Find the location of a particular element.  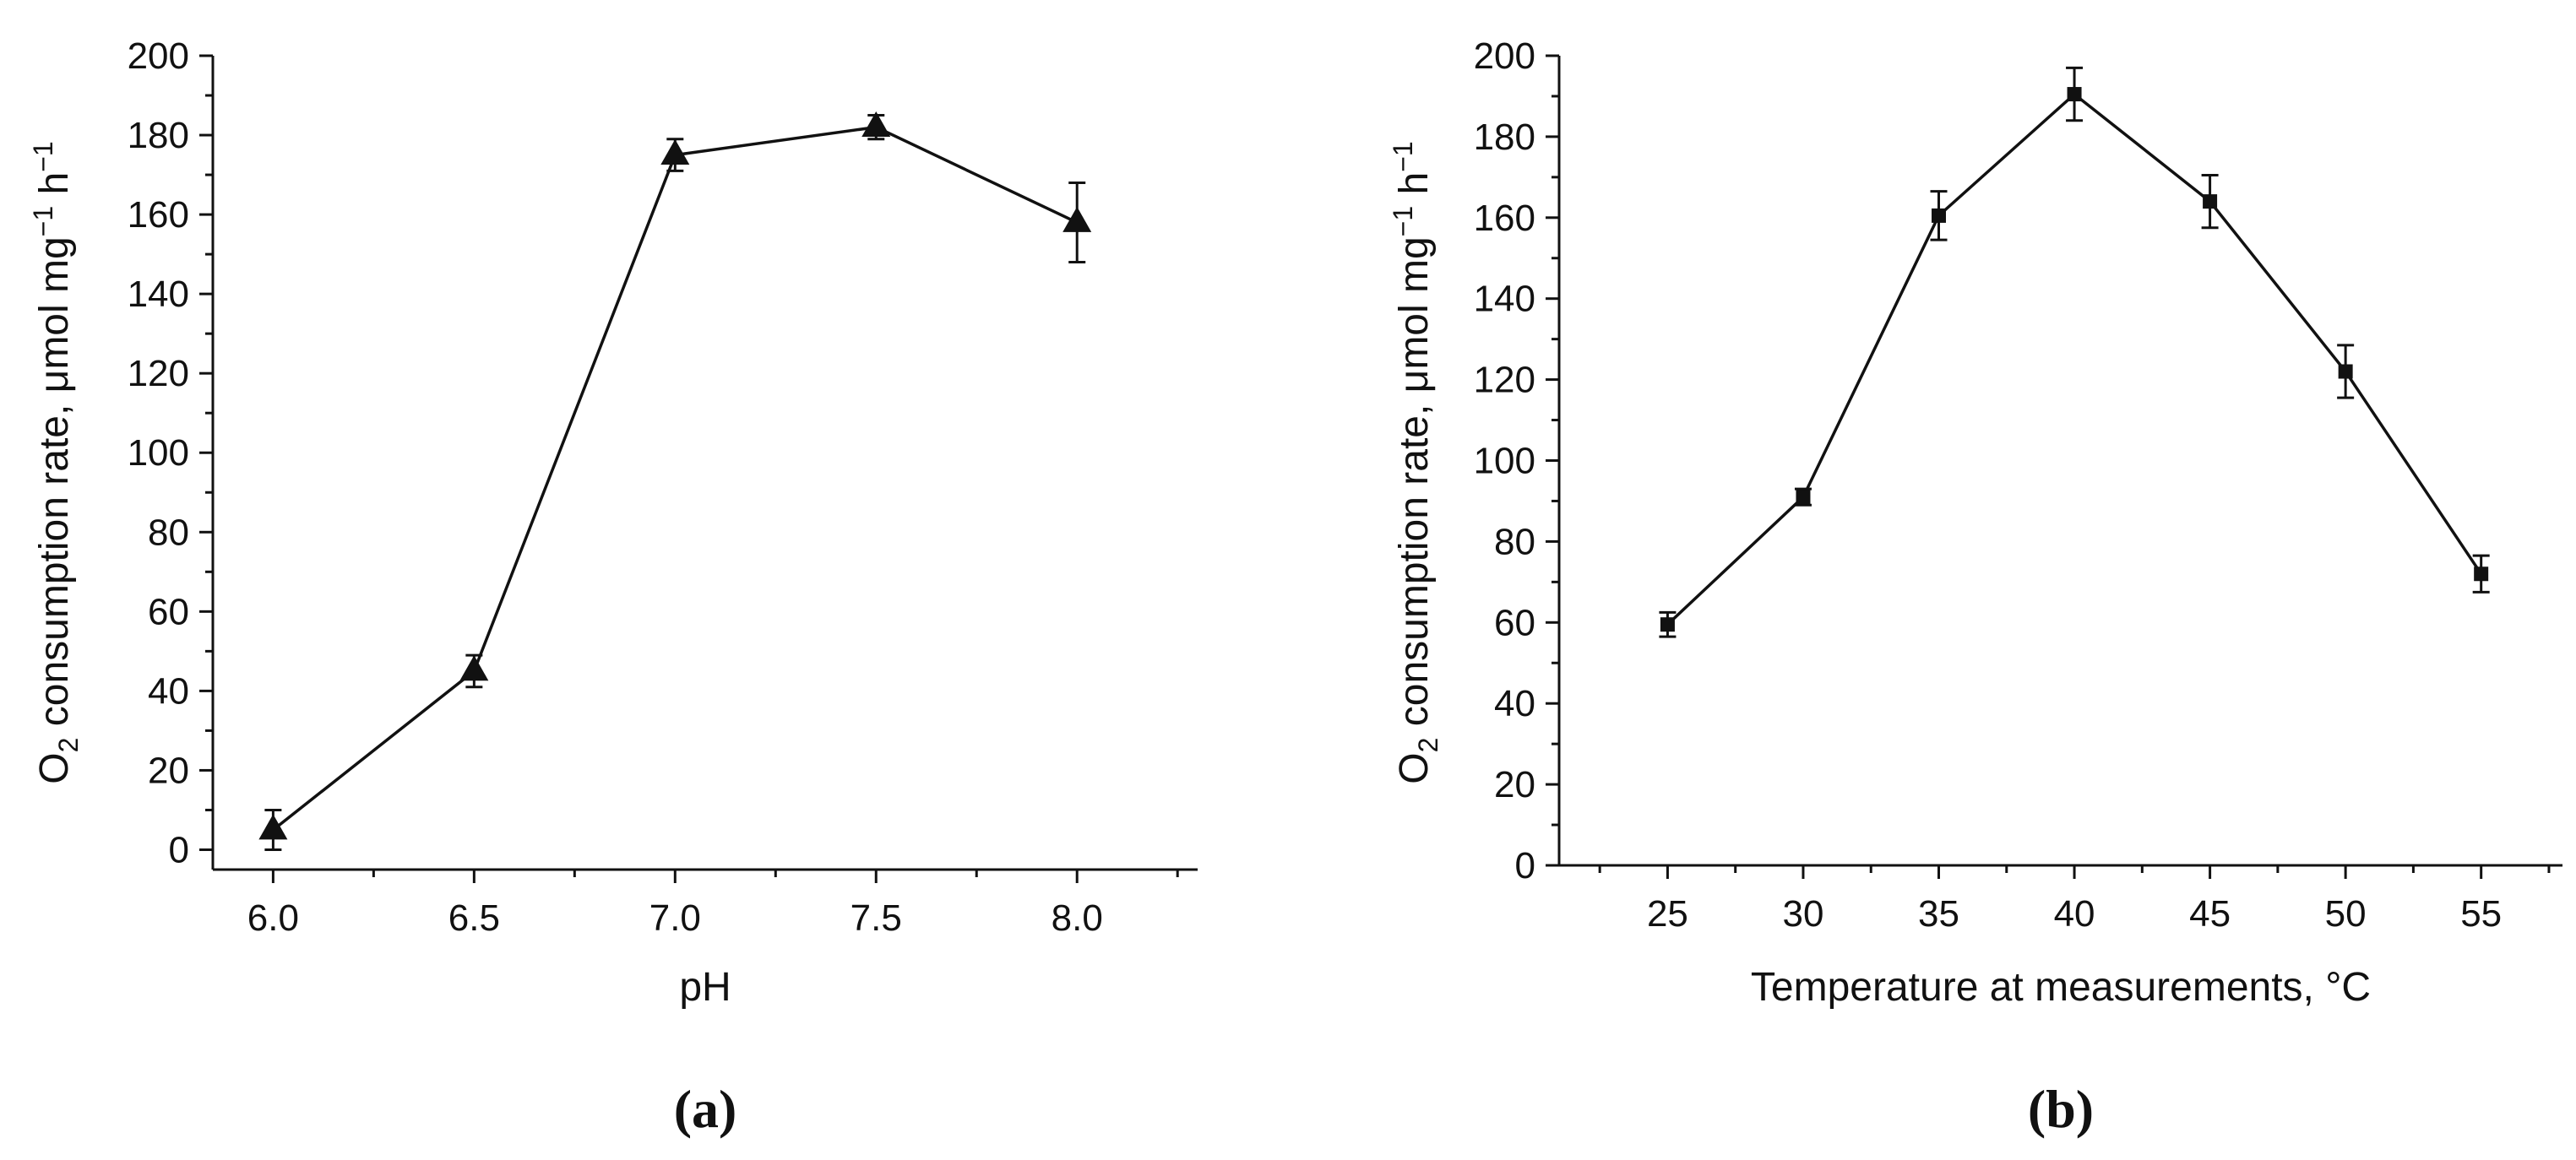

x-tick-label: 50 is located at coordinates (2346, 914).